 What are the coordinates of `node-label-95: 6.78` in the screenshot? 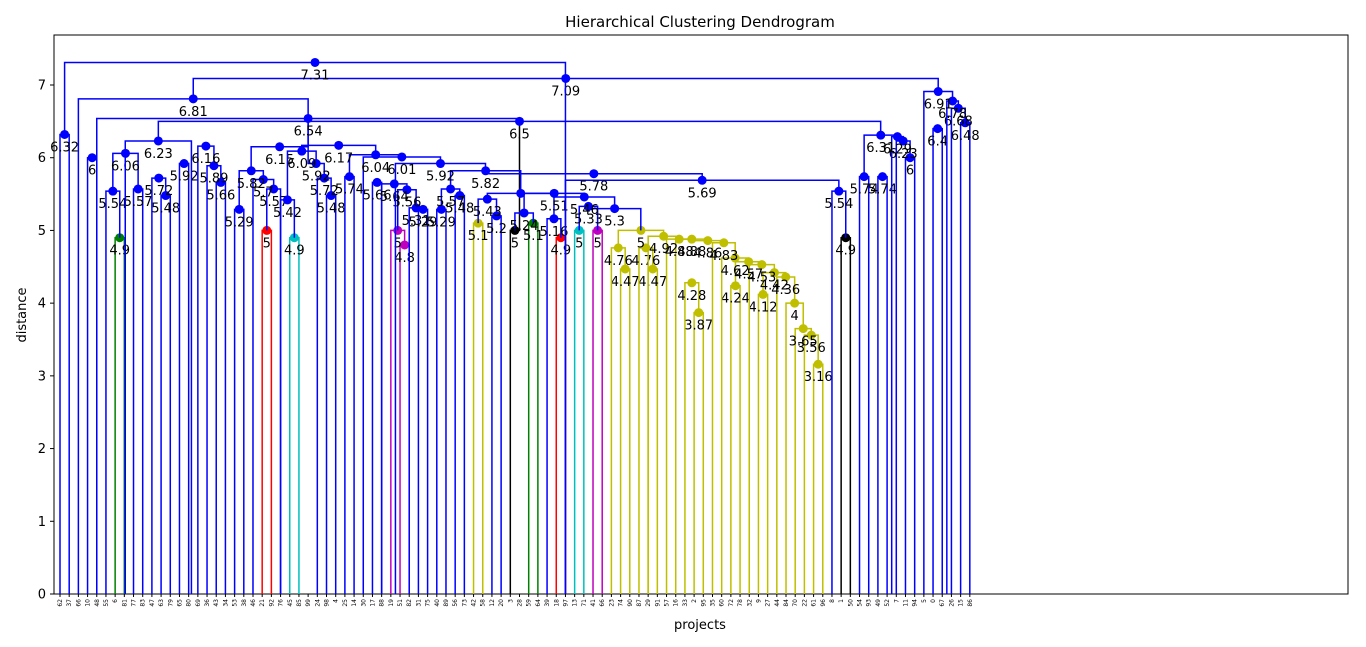 It's located at (952, 114).